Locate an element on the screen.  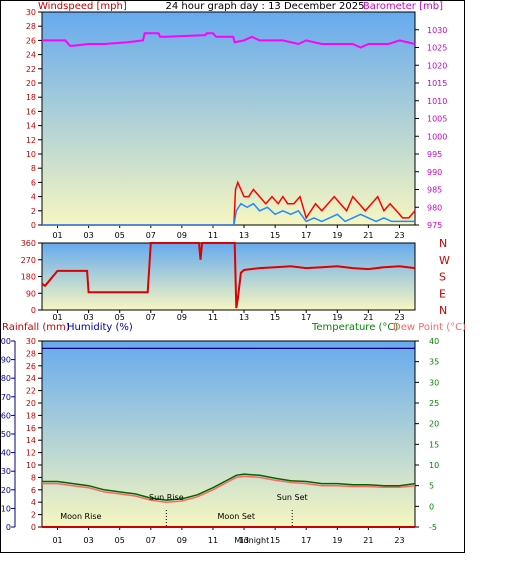
wind-ytick-label: 22 is located at coordinates (31, 69).